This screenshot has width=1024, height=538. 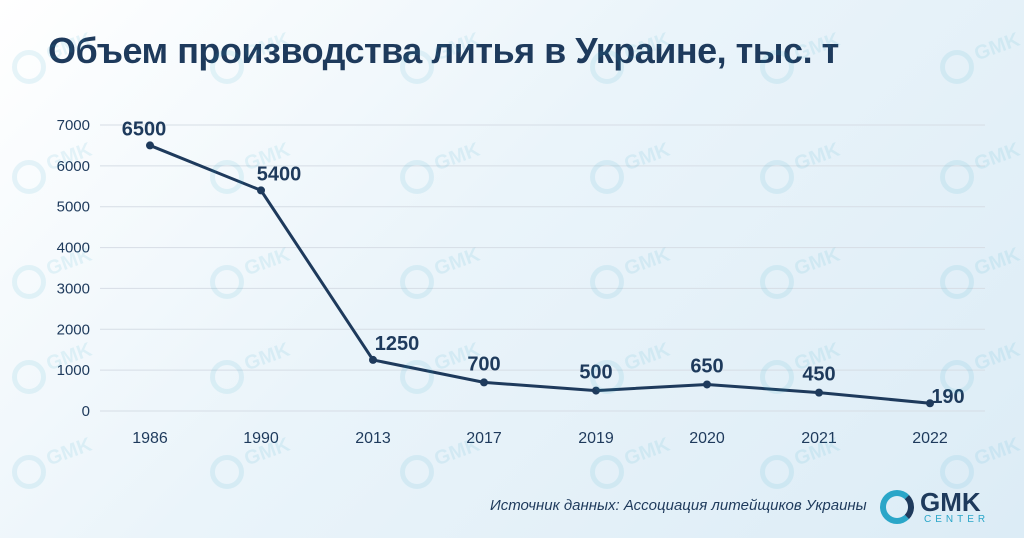 What do you see at coordinates (819, 438) in the screenshot?
I see `x-tick-label: 2021` at bounding box center [819, 438].